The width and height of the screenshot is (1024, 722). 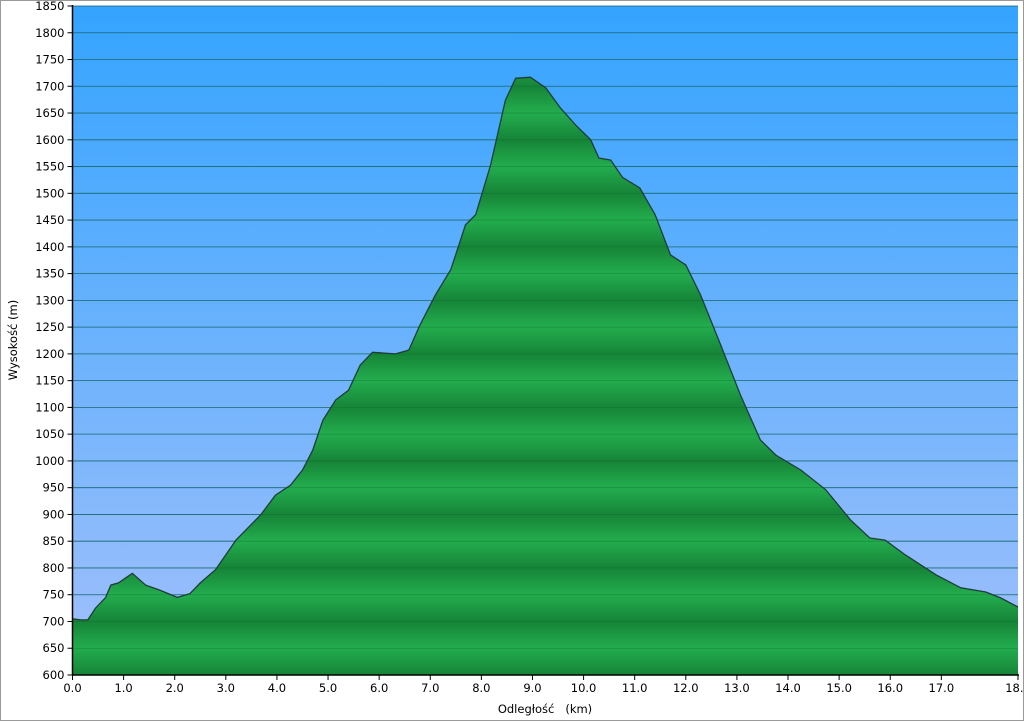 What do you see at coordinates (49, 274) in the screenshot?
I see `y-tick-label: 1350` at bounding box center [49, 274].